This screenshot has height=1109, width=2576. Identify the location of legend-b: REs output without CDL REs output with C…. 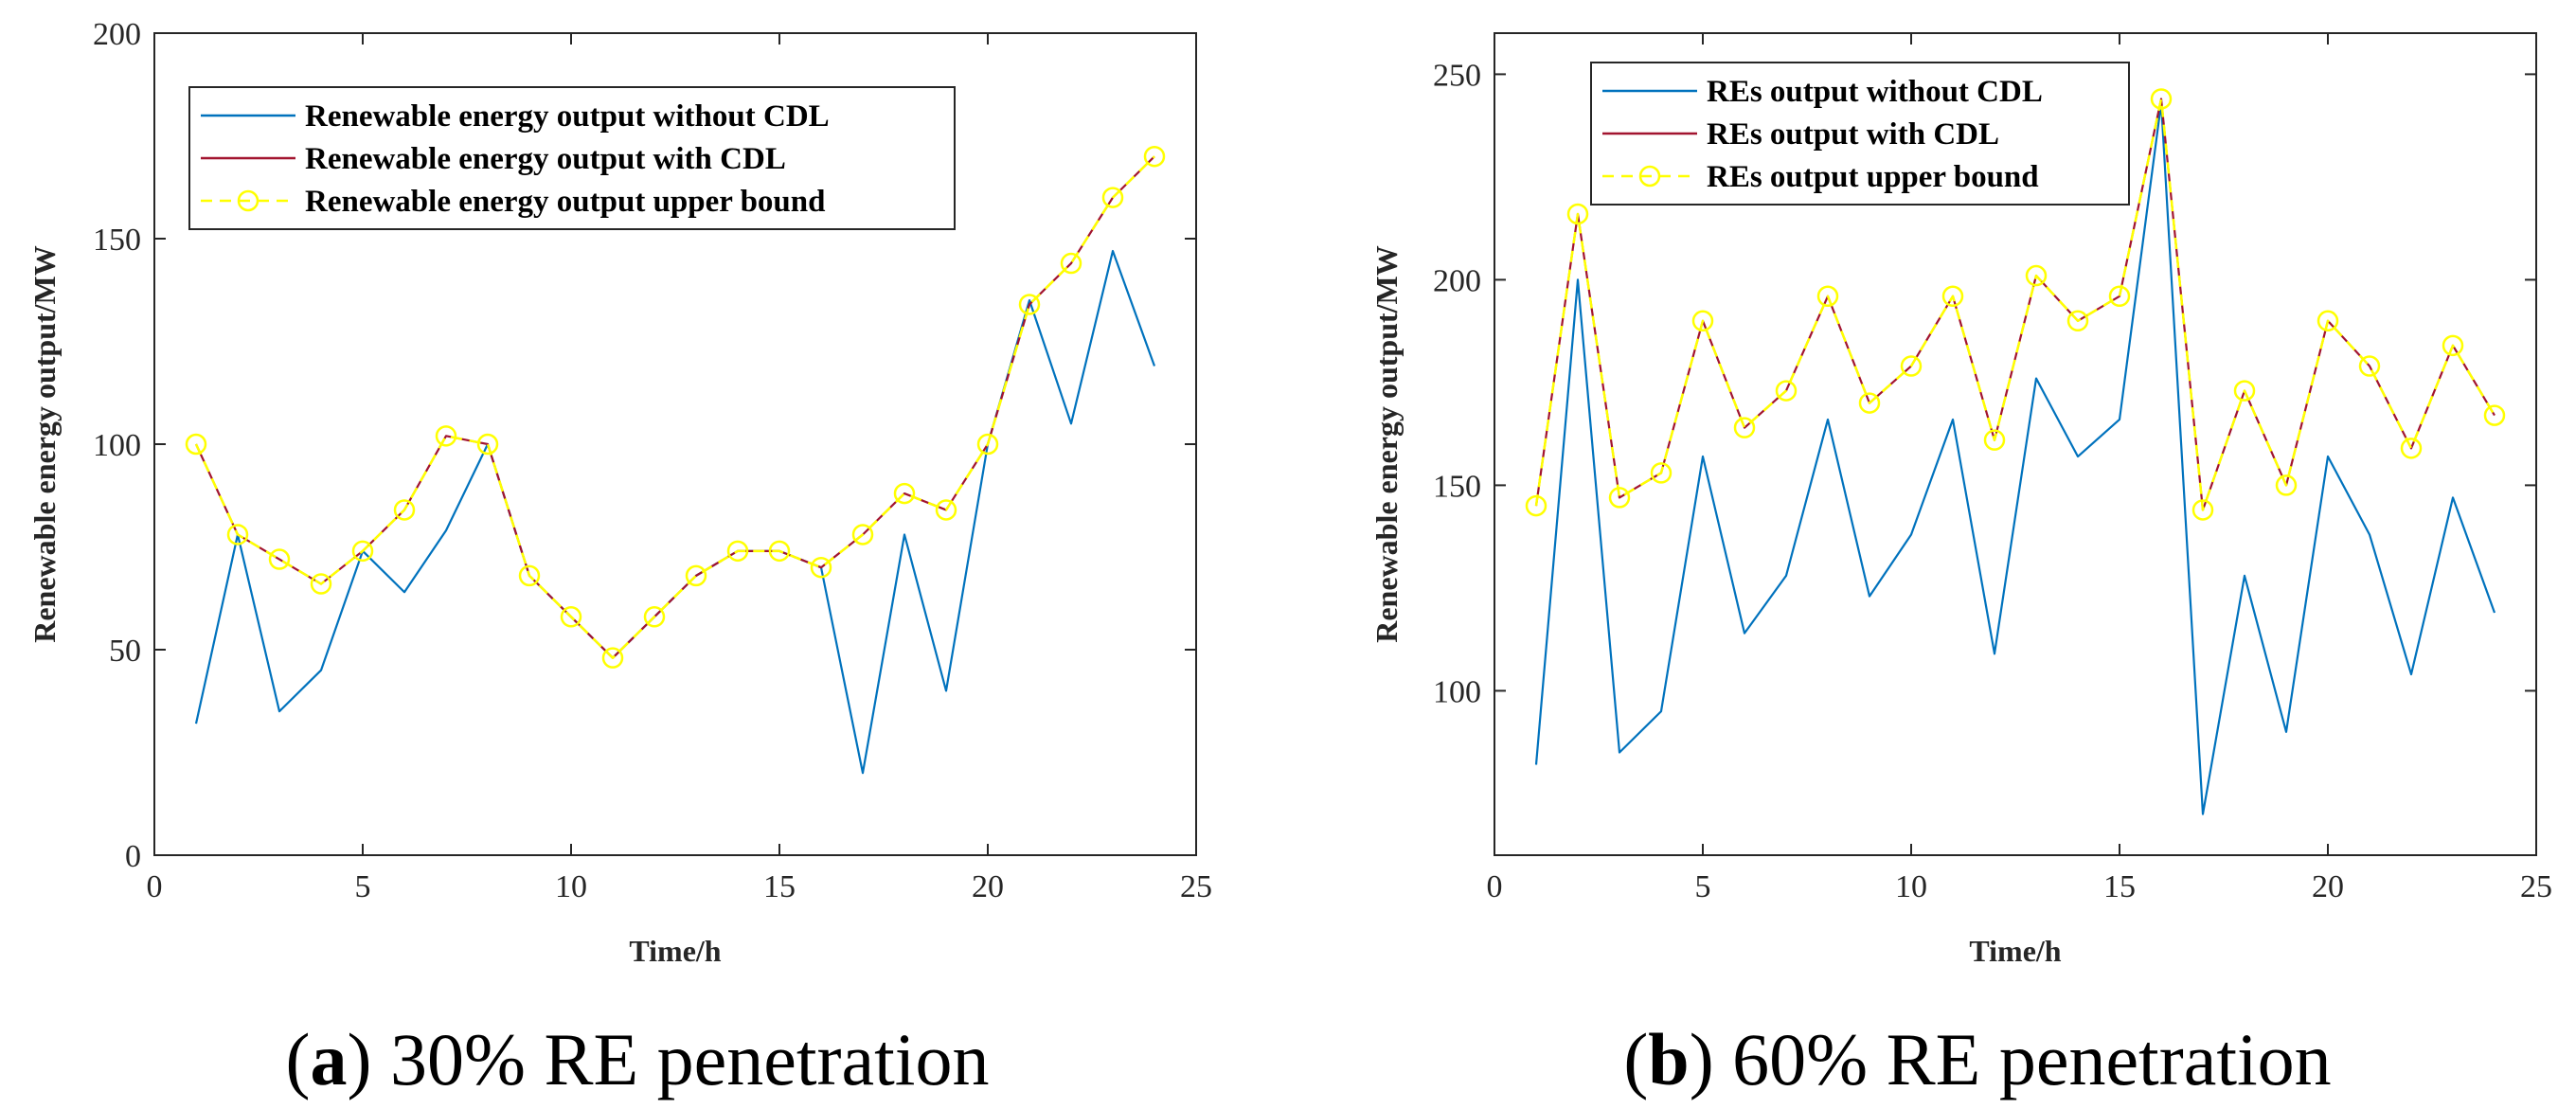
(1860, 134).